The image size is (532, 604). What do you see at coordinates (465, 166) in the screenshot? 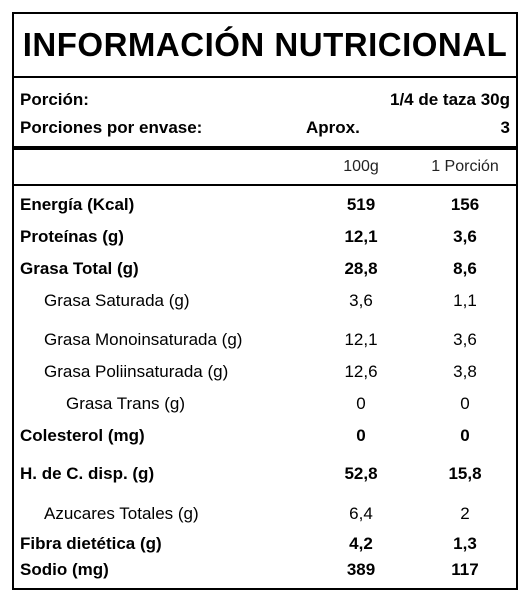
I see `column-header-portion: 1 Porción` at bounding box center [465, 166].